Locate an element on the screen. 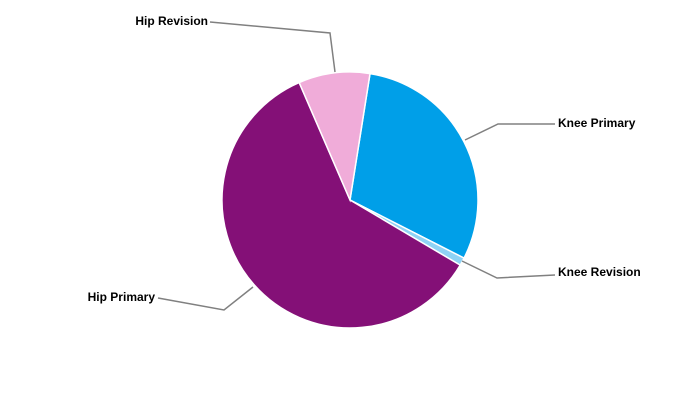 The image size is (700, 405). slice-label: Knee Primary is located at coordinates (597, 123).